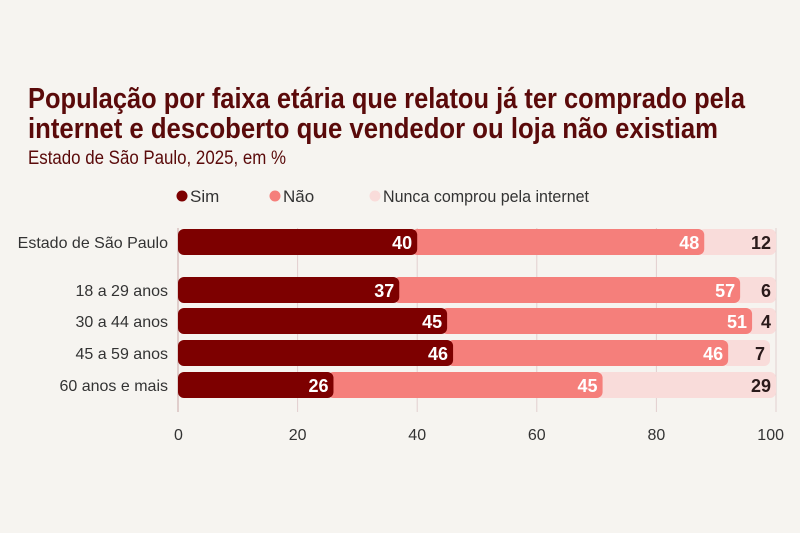 This screenshot has width=800, height=533. What do you see at coordinates (657, 435) in the screenshot?
I see `x-tick-label: 80` at bounding box center [657, 435].